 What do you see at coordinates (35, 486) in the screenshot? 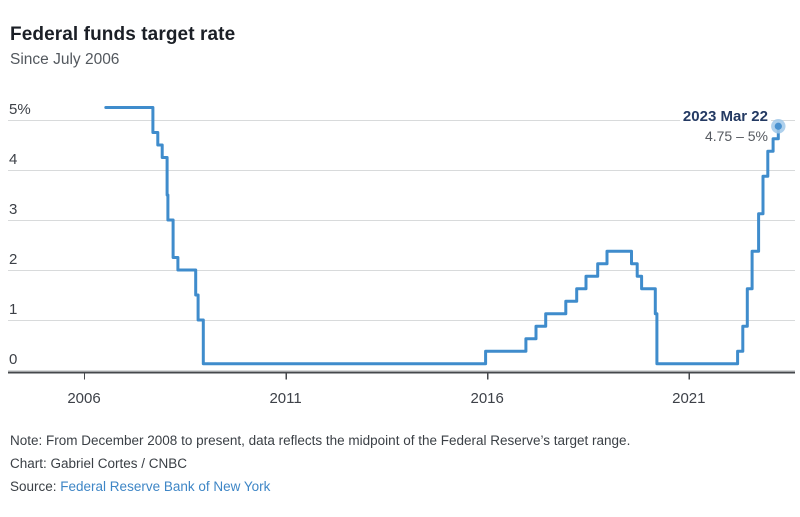
I see `source-label: Source:` at bounding box center [35, 486].